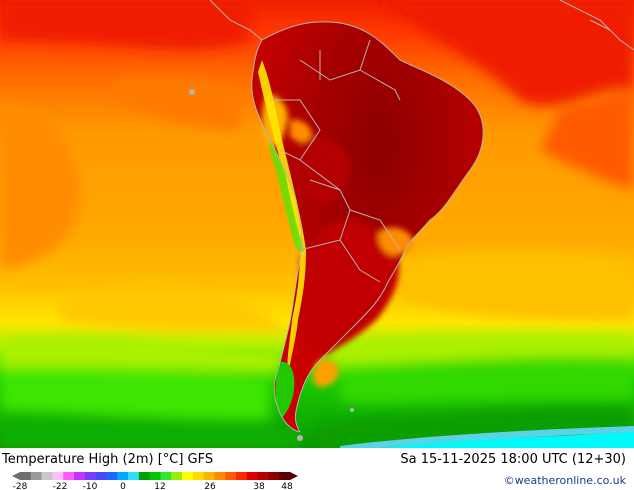 Image resolution: width=634 pixels, height=490 pixels. Describe the element at coordinates (20, 486) in the screenshot. I see `legend-tick-label: -28` at that location.